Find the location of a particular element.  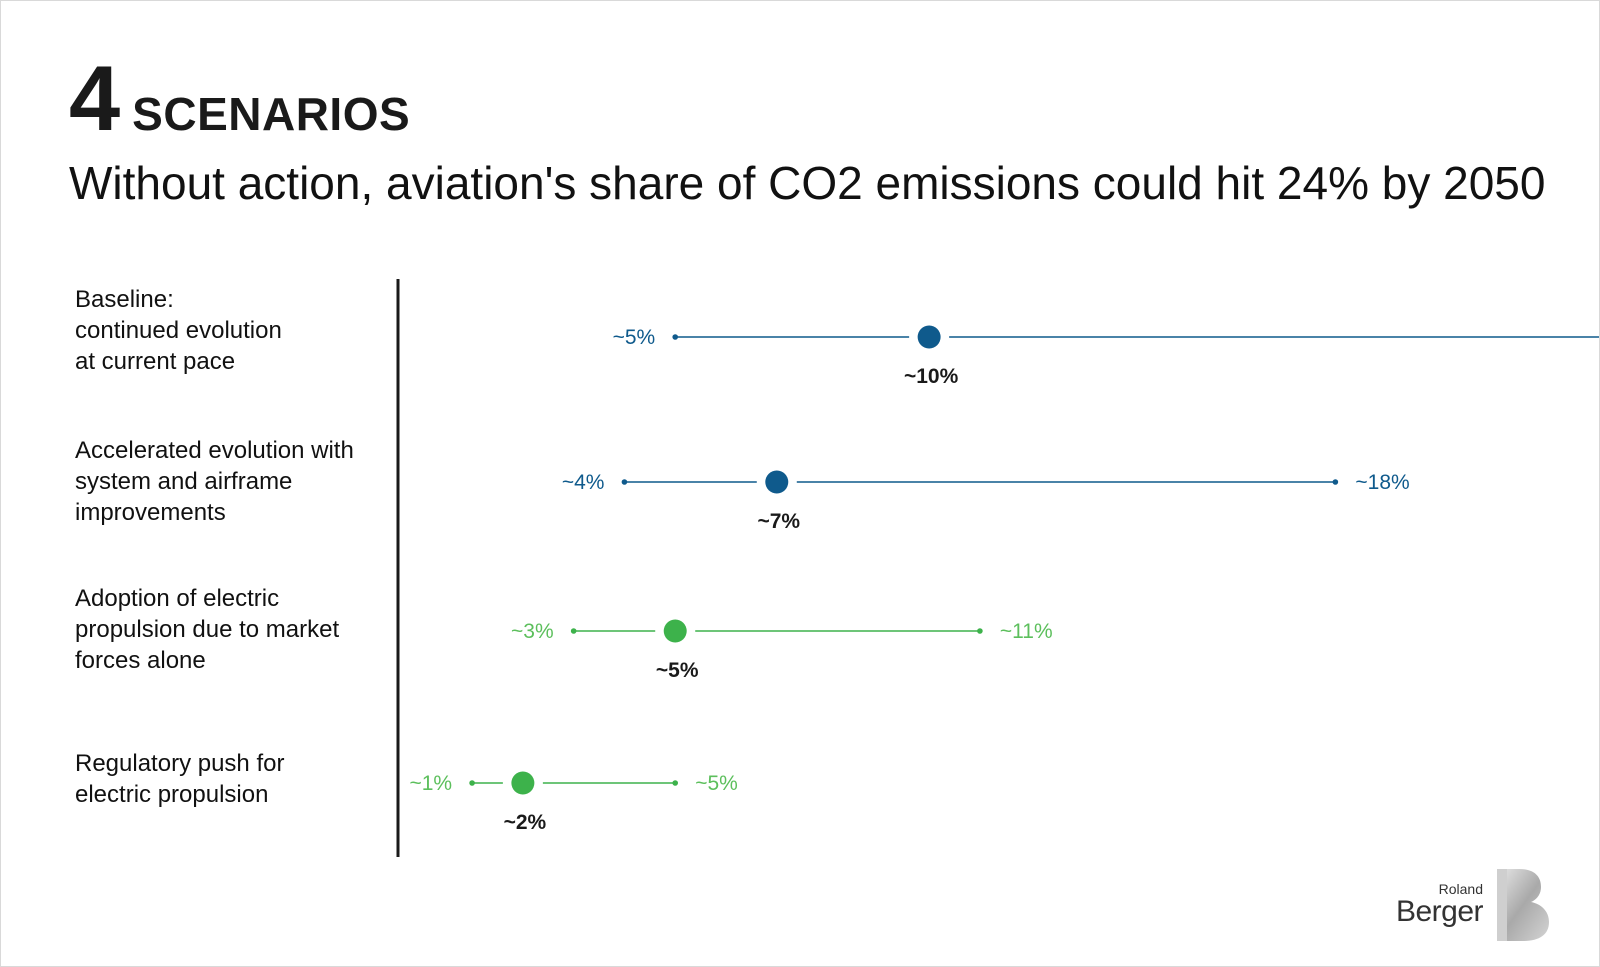

scenario-label-line: Accelerated evolution with is located at coordinates (214, 450).